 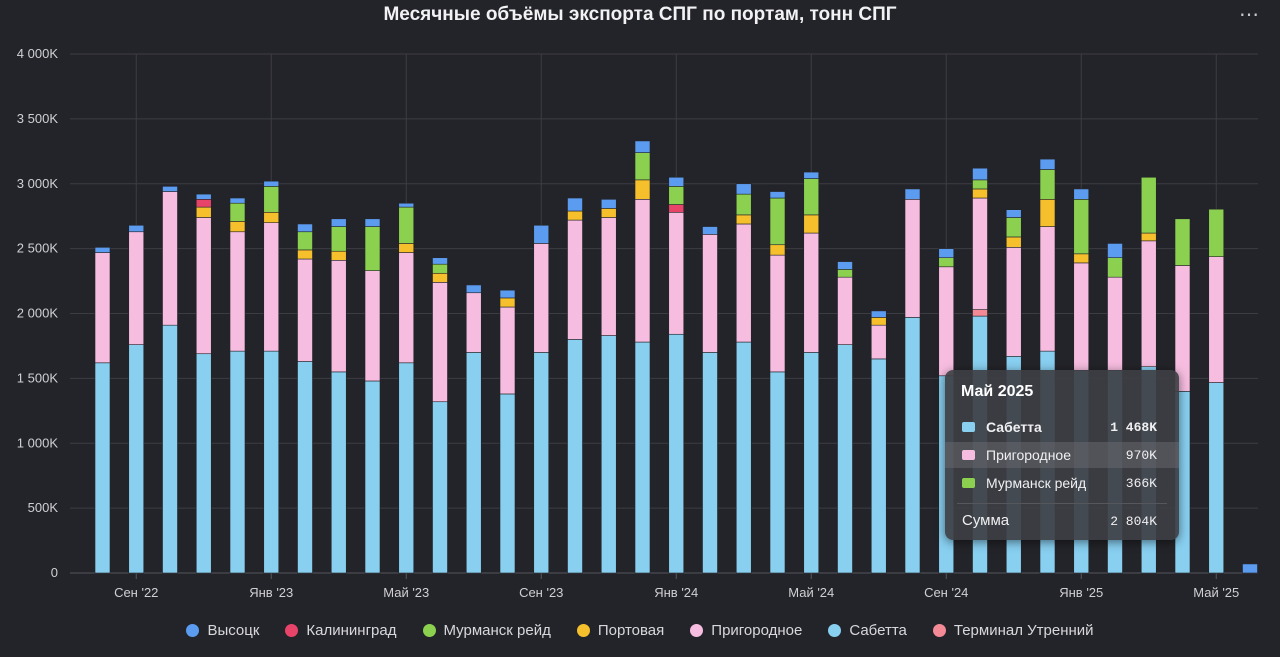 What do you see at coordinates (878, 630) in the screenshot?
I see `legend-label: Сабетта` at bounding box center [878, 630].